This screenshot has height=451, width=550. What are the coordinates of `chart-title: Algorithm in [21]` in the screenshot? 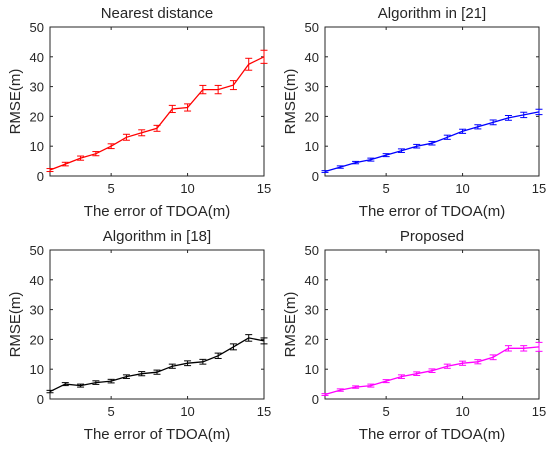 It's located at (432, 13).